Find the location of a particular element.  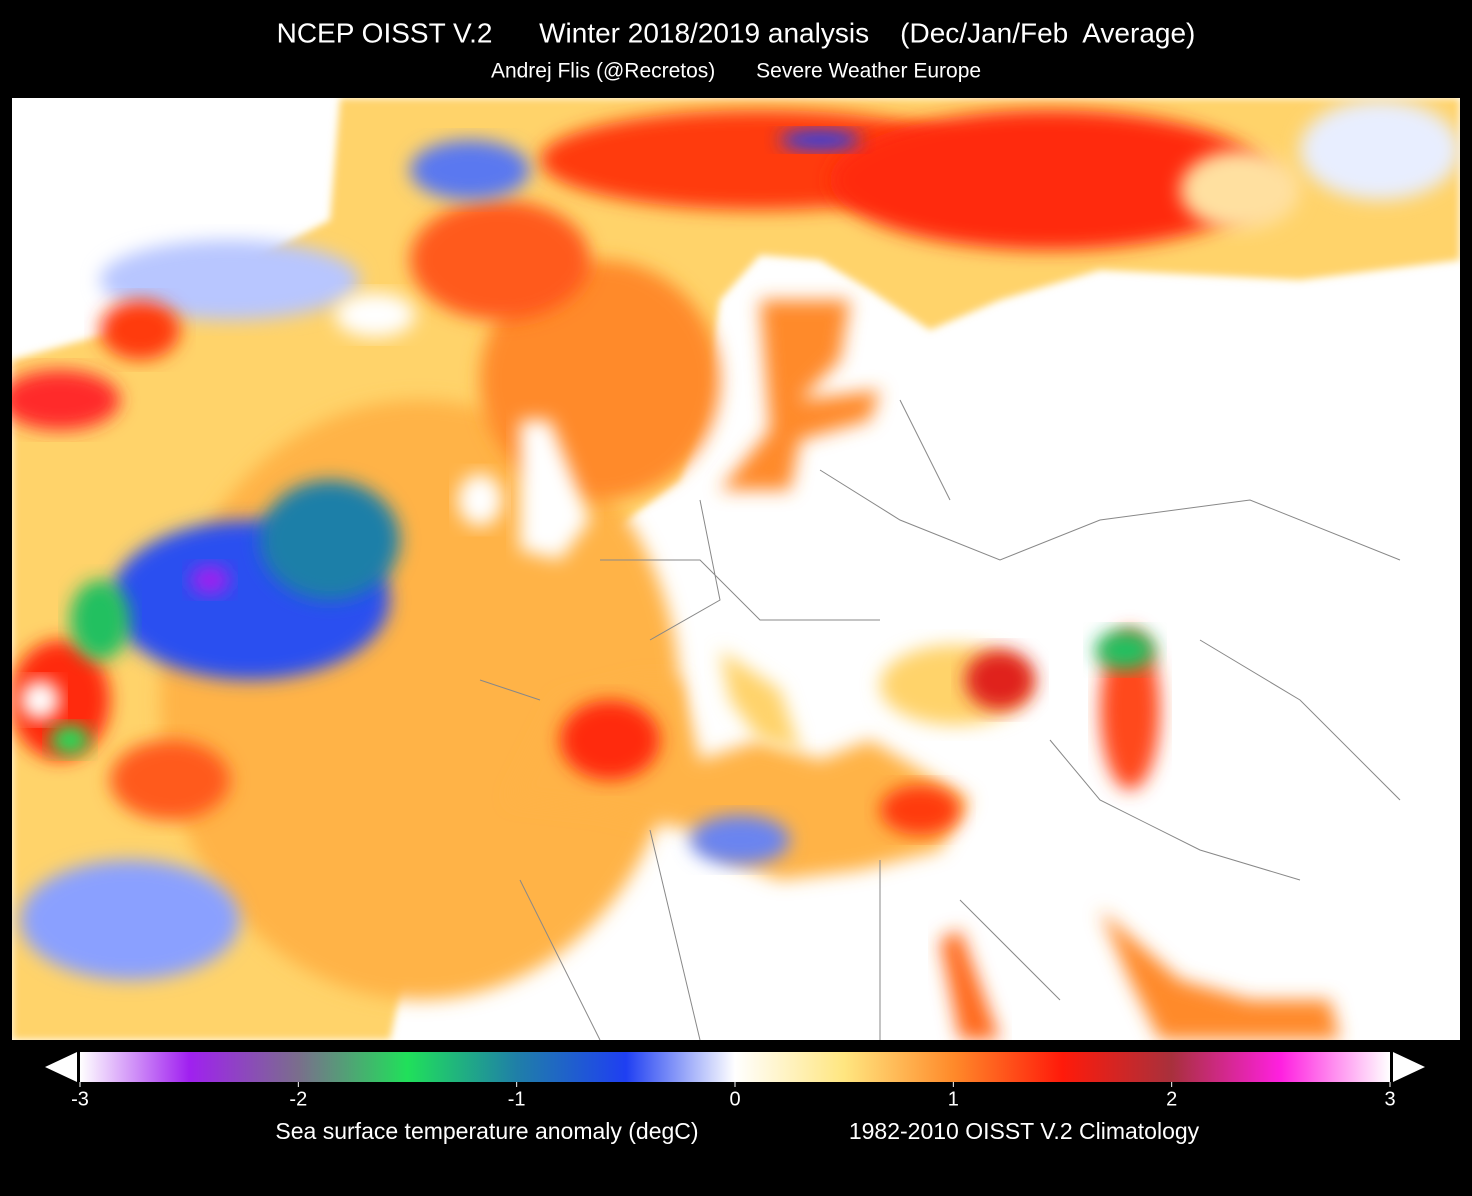

colorbar-arrow-low is located at coordinates (61, 1067).